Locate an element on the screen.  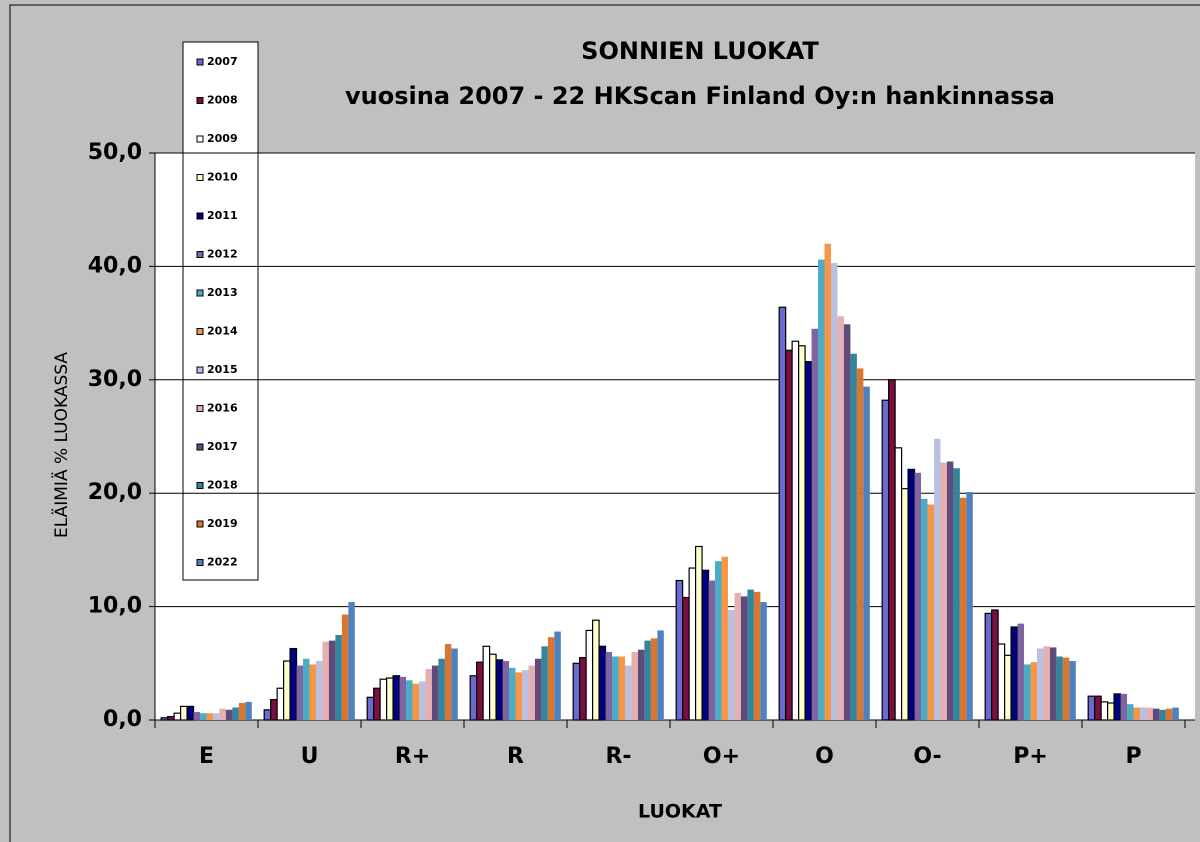
x-tick-label: R is located at coordinates (515, 756).